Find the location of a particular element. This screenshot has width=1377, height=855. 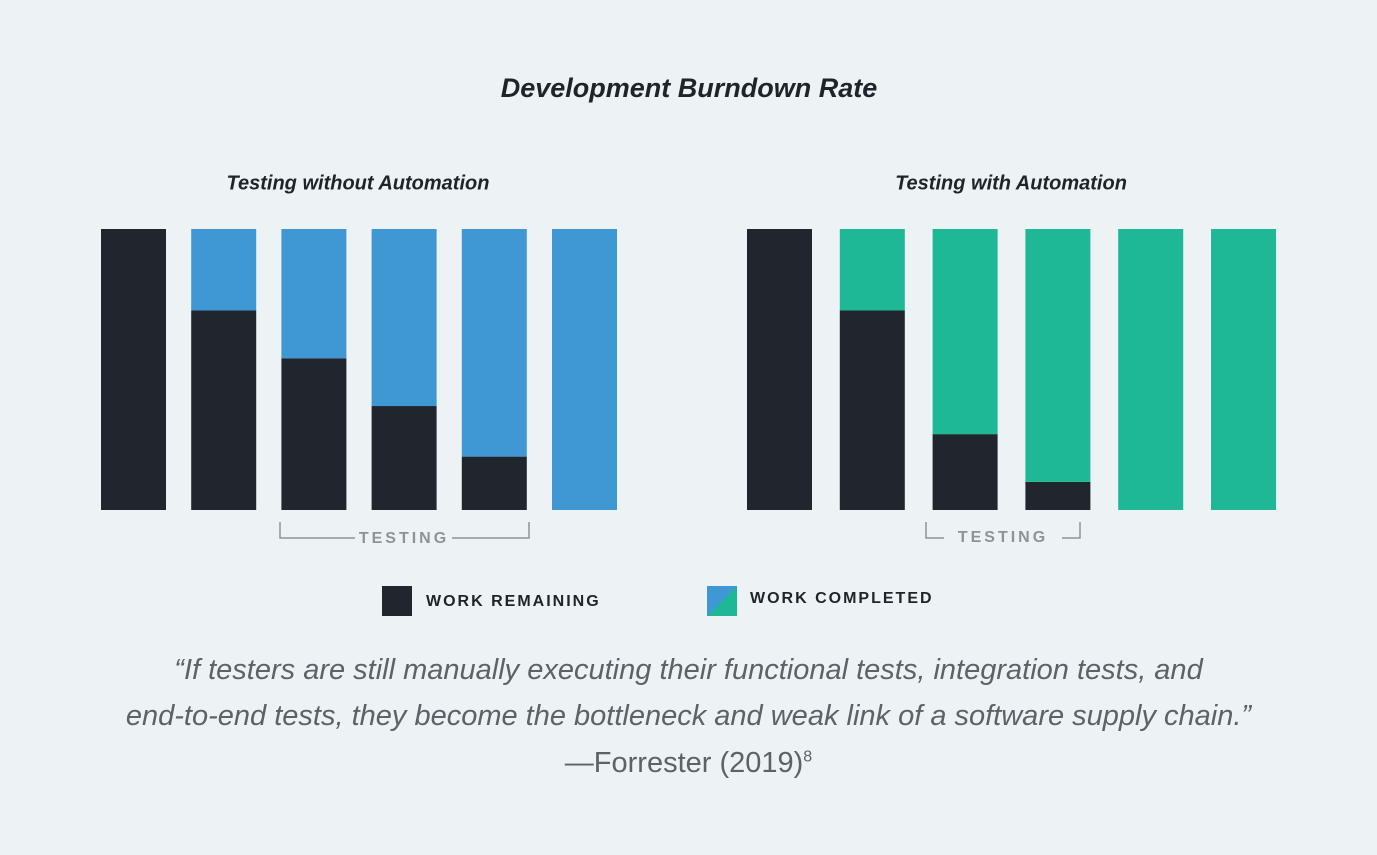

footnote: 8 is located at coordinates (808, 757).